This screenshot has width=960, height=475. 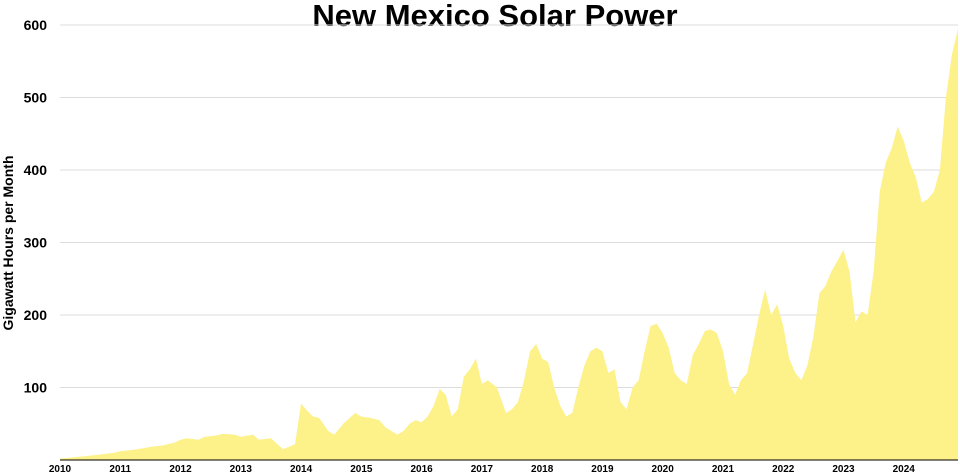 What do you see at coordinates (783, 469) in the screenshot?
I see `x-tick-label-2022: 2022` at bounding box center [783, 469].